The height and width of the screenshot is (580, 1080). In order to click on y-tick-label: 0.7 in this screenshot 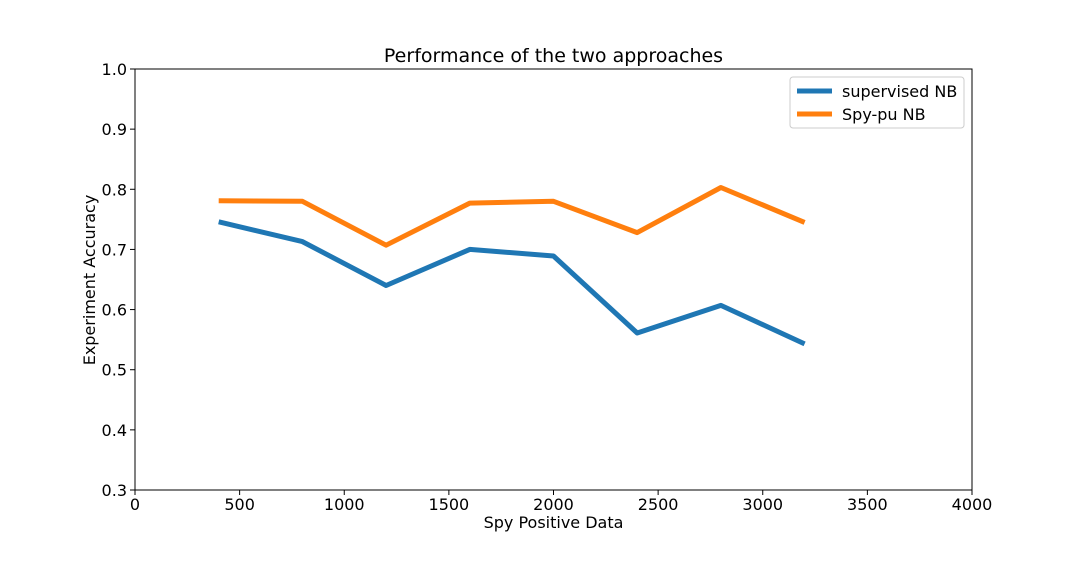, I will do `click(114, 249)`.